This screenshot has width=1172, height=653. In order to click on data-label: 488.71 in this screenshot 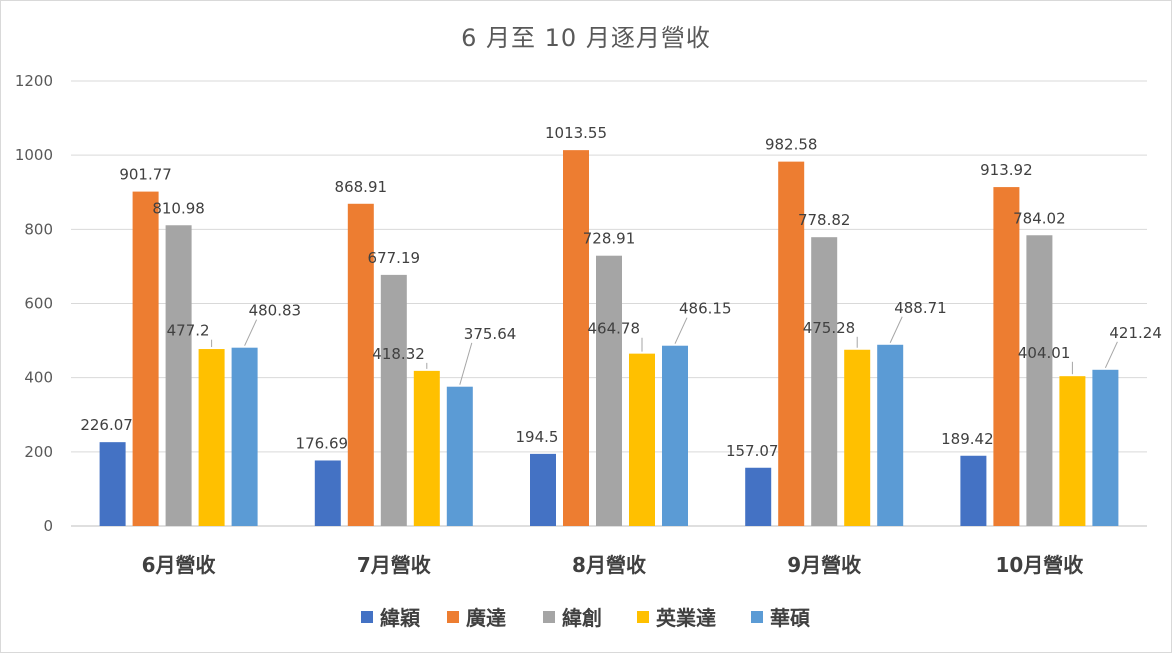, I will do `click(920, 308)`.